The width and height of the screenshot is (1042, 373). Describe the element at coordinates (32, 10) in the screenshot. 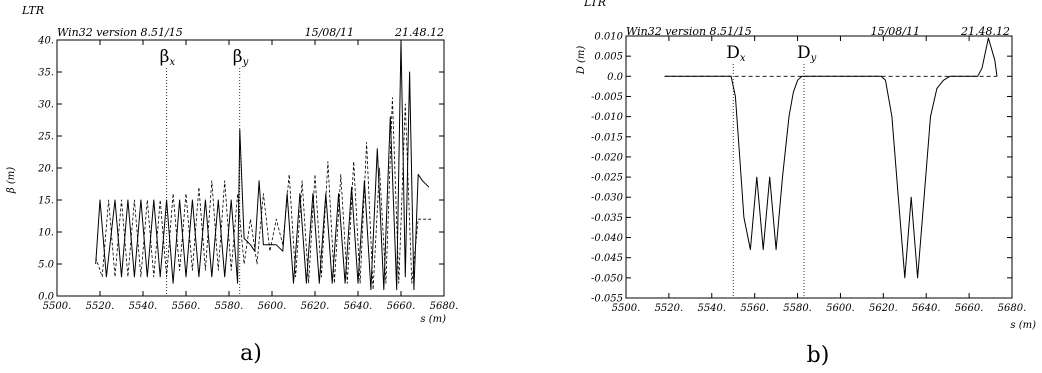

I see `panel-a-program: LTR` at that location.